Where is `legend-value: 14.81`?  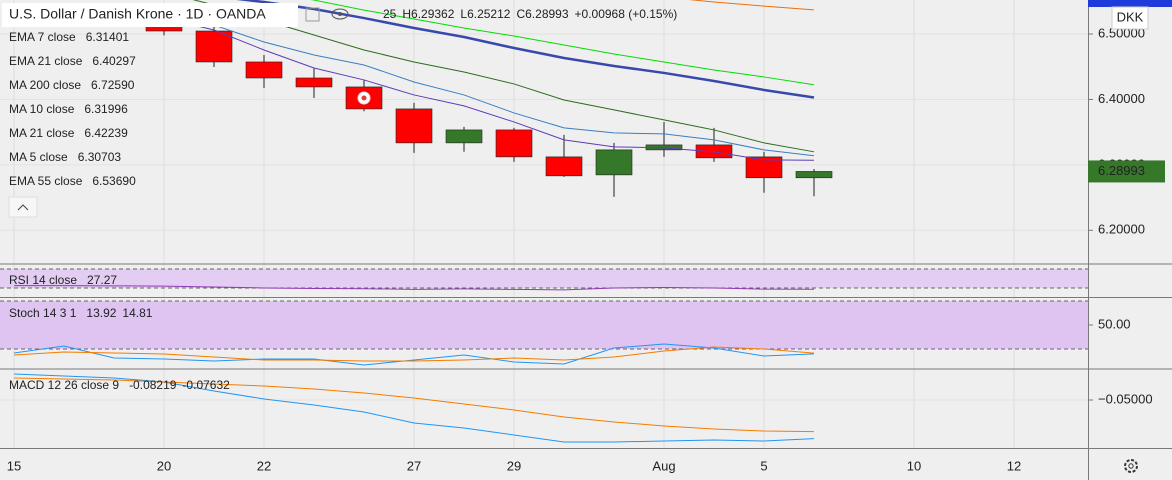 legend-value: 14.81 is located at coordinates (137, 313).